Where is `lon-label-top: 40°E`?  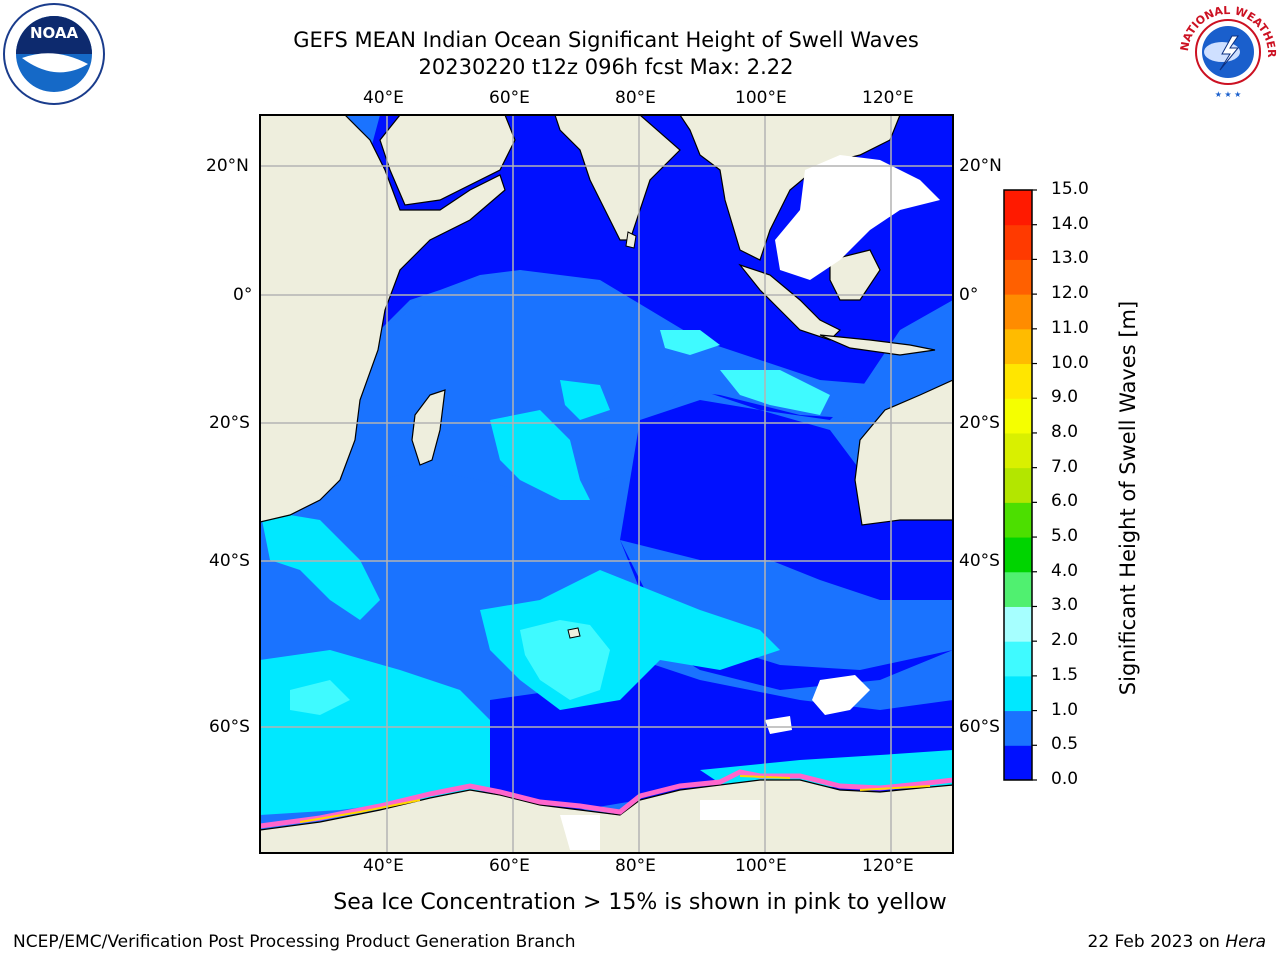 lon-label-top: 40°E is located at coordinates (383, 98).